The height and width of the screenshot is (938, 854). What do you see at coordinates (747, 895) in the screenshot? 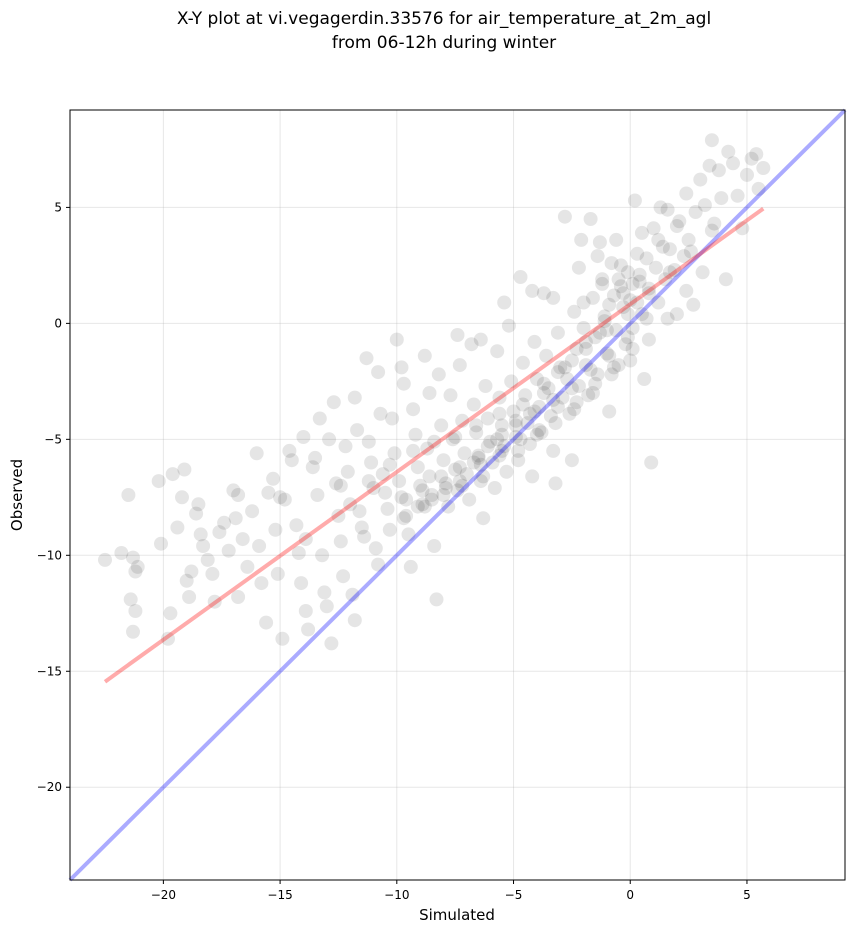
I see `x-tick-label: 5` at bounding box center [747, 895].